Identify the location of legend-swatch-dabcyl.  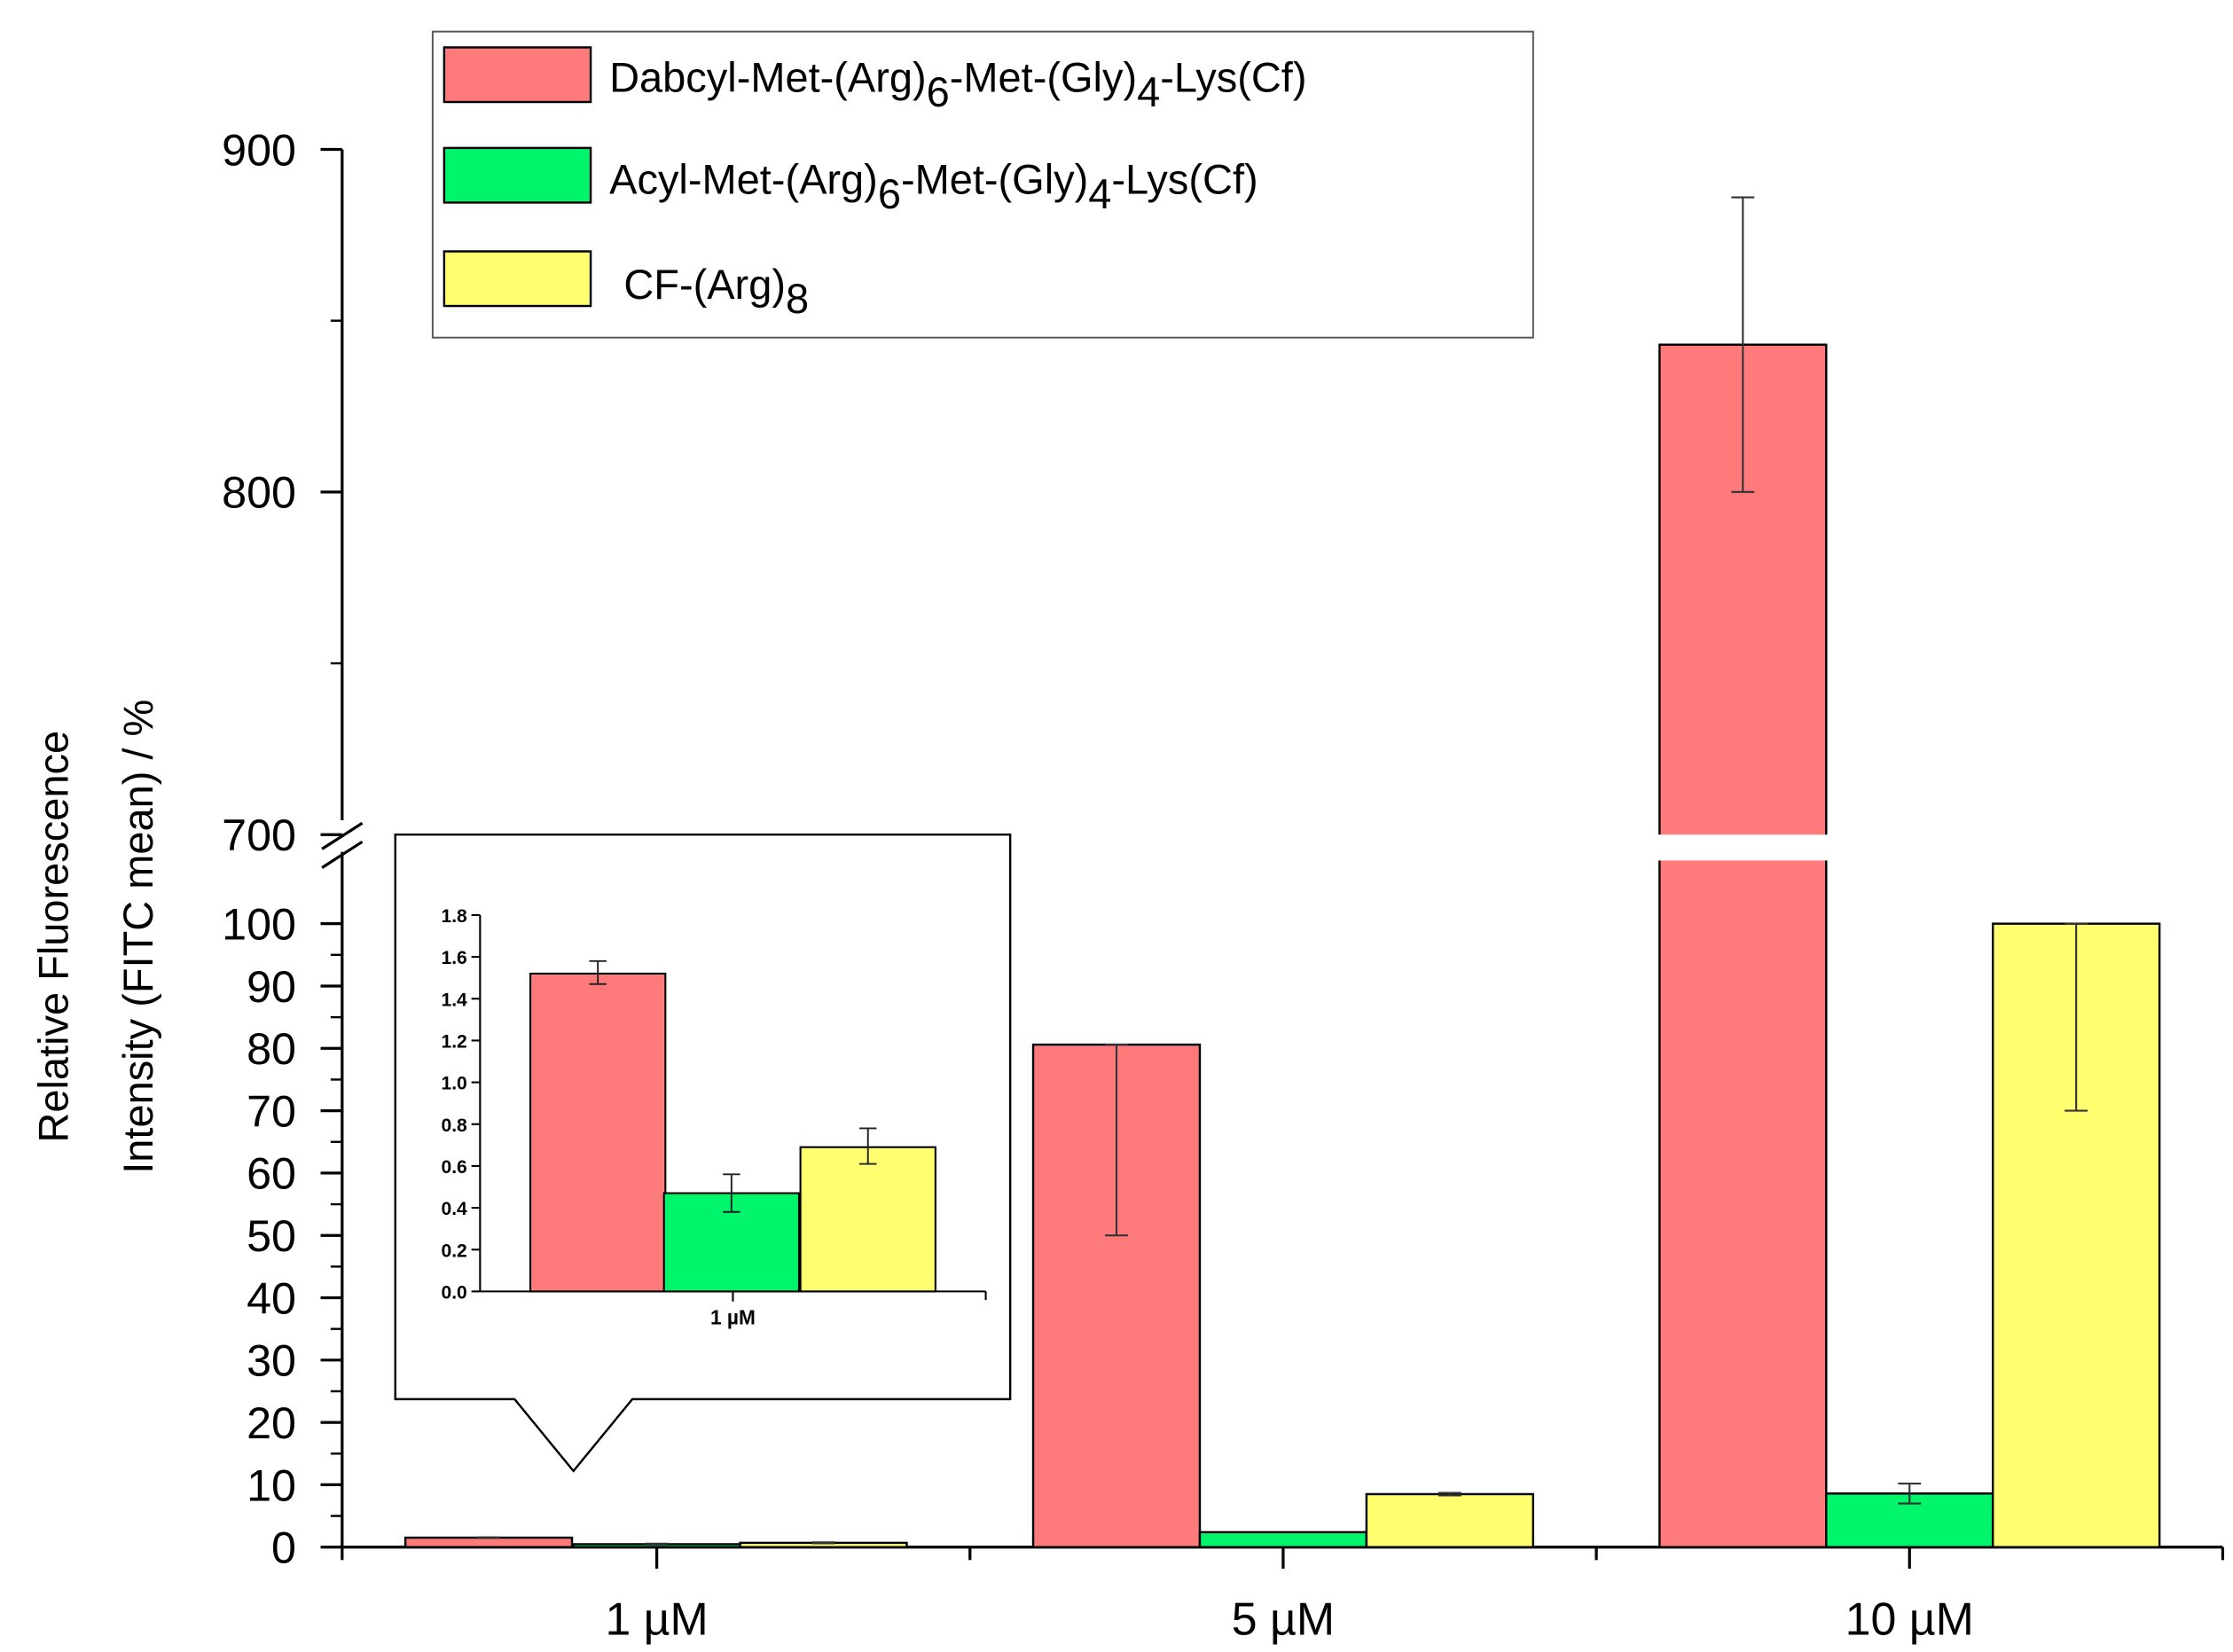
(517, 75).